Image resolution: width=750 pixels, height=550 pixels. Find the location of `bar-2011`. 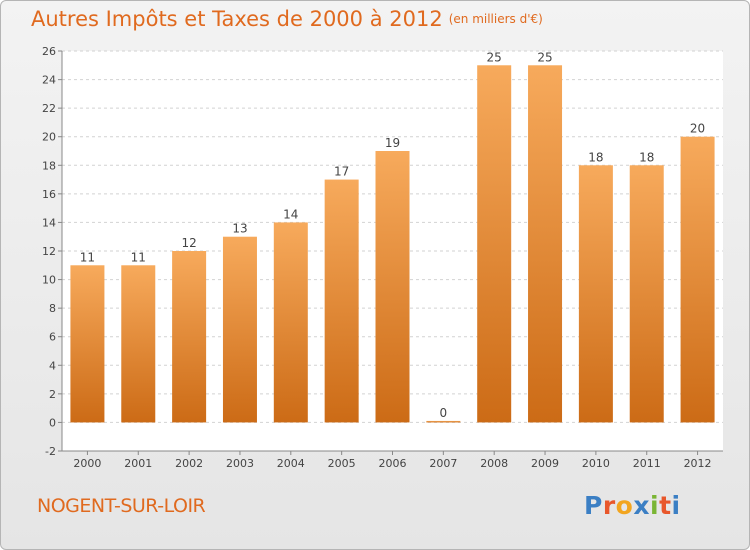

bar-2011 is located at coordinates (646, 294).